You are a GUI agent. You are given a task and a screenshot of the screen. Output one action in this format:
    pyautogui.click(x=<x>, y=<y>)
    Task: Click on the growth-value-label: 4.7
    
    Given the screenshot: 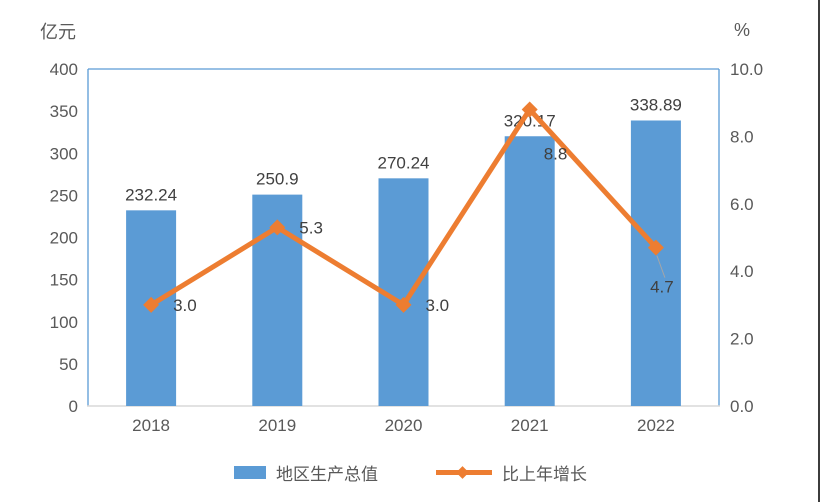 What is the action you would take?
    pyautogui.click(x=662, y=287)
    